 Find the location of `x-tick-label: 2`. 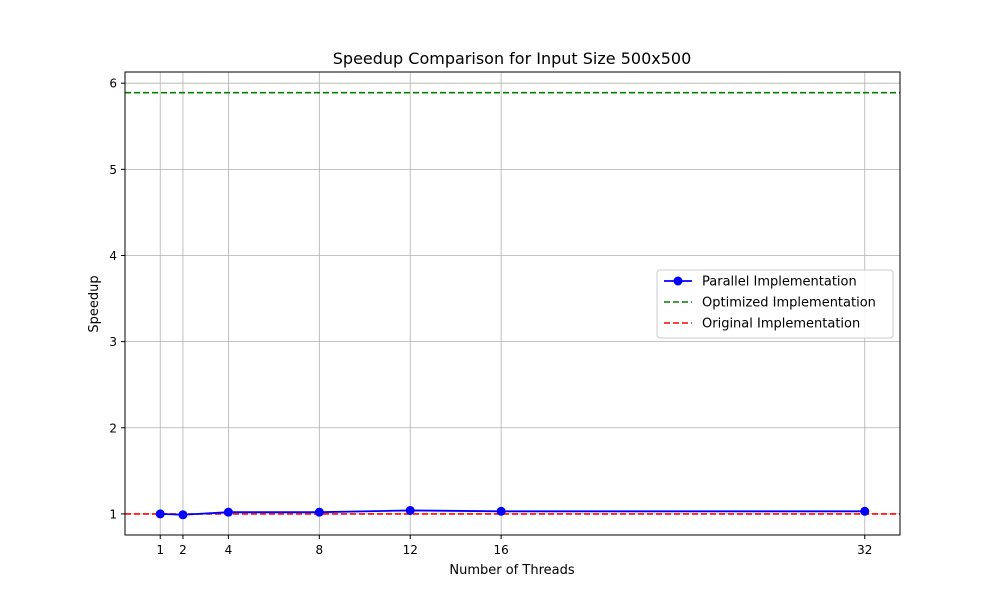

x-tick-label: 2 is located at coordinates (183, 550).